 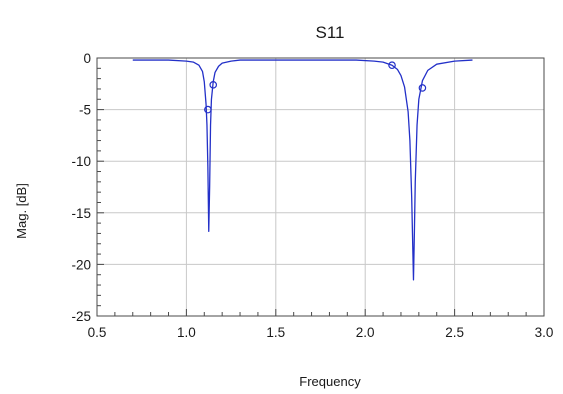 What do you see at coordinates (81, 161) in the screenshot?
I see `y-tick-label: -10` at bounding box center [81, 161].